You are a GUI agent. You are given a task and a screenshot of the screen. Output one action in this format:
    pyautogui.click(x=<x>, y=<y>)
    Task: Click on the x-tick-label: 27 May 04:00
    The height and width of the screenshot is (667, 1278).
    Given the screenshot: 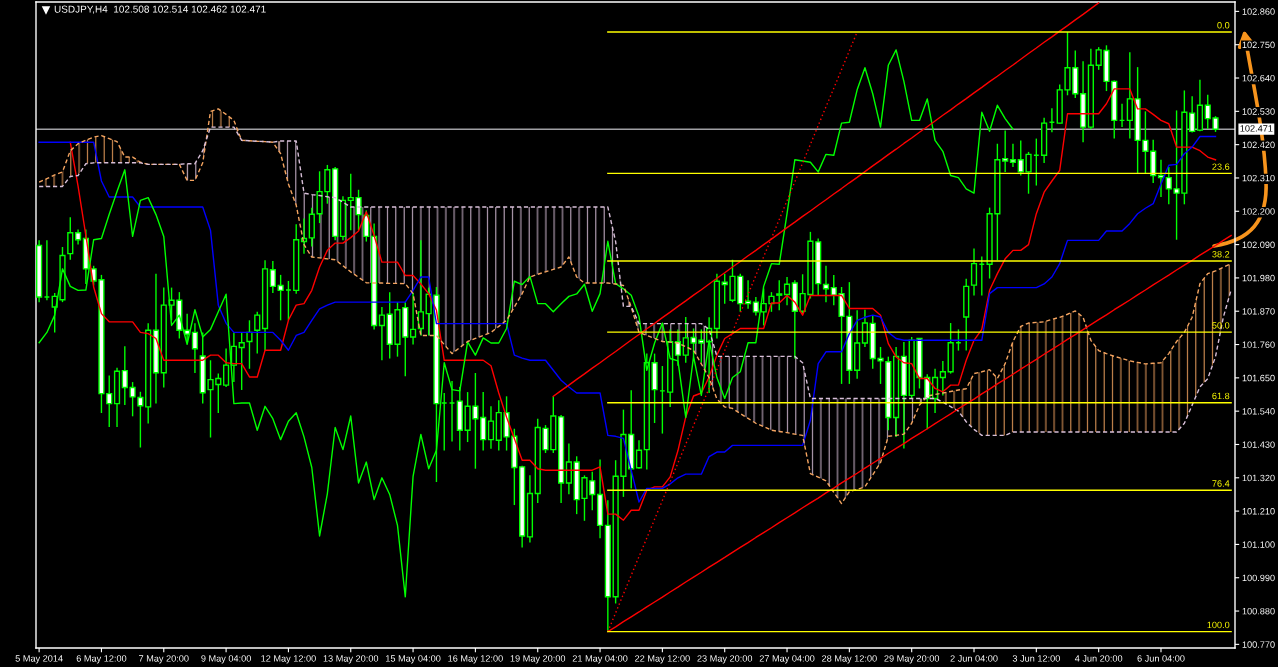 What is the action you would take?
    pyautogui.click(x=787, y=659)
    